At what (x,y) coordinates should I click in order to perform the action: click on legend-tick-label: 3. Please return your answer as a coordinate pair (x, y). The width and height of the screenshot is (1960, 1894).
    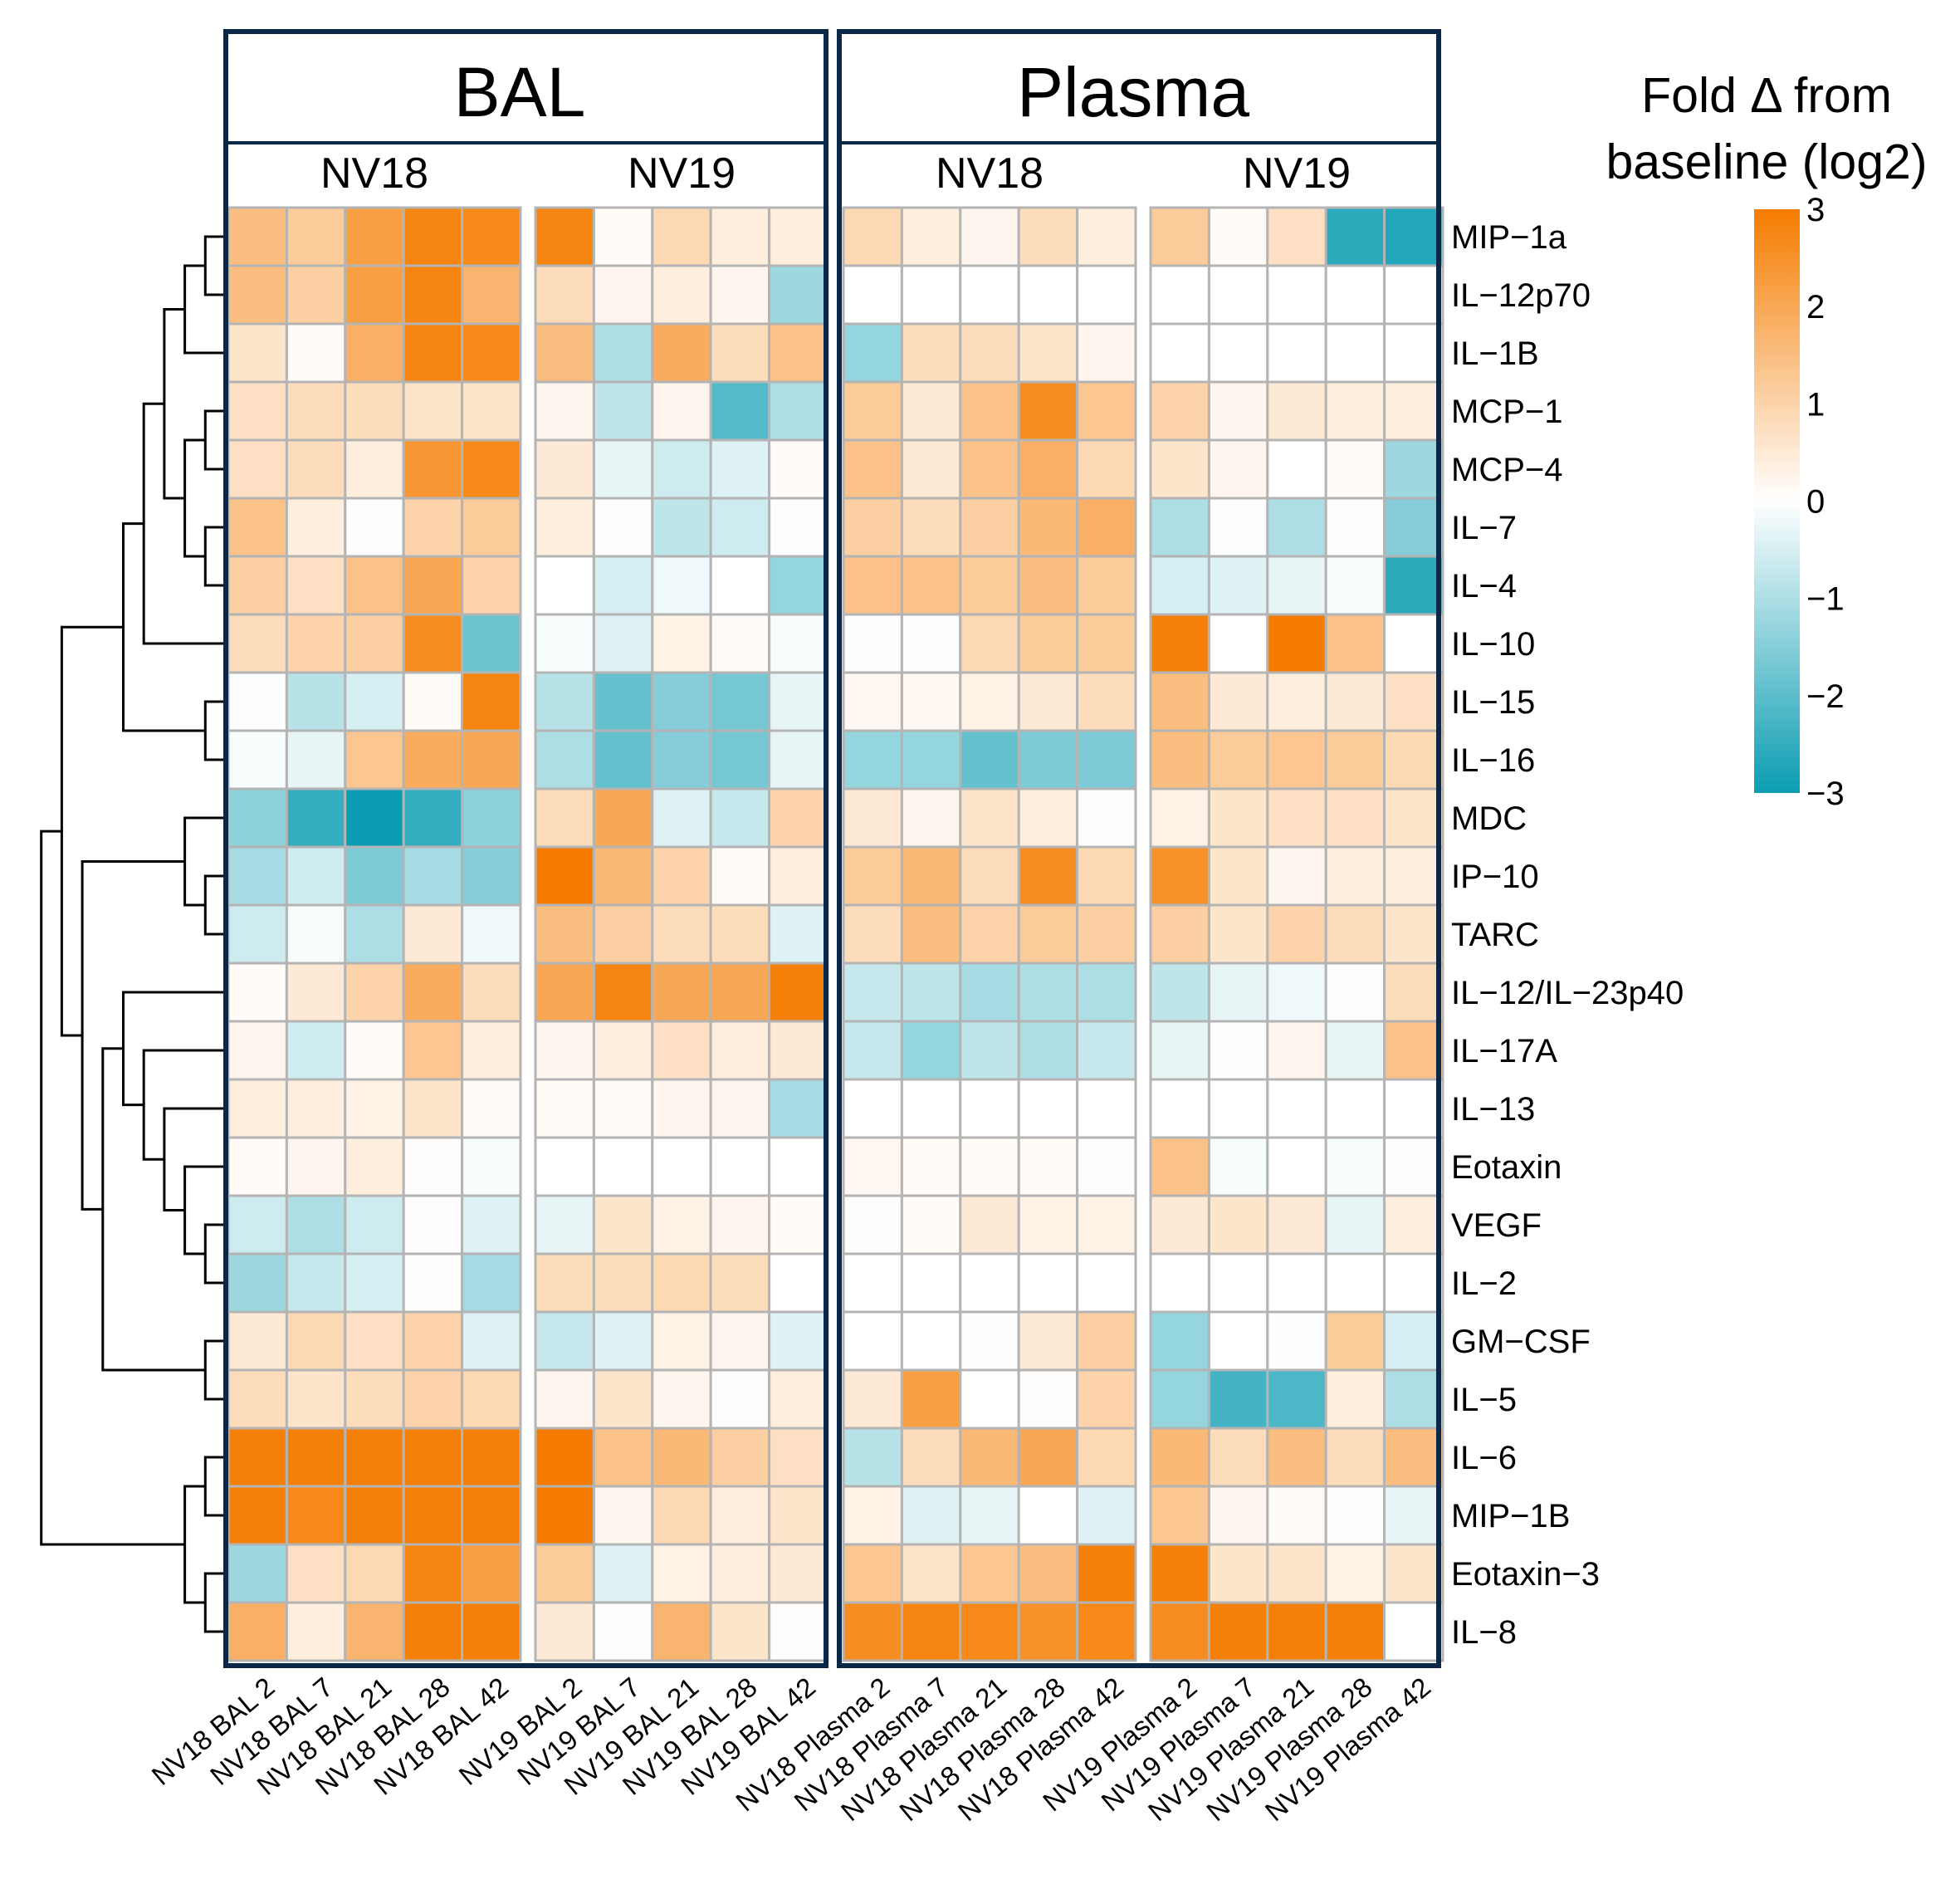
    Looking at the image, I should click on (1816, 210).